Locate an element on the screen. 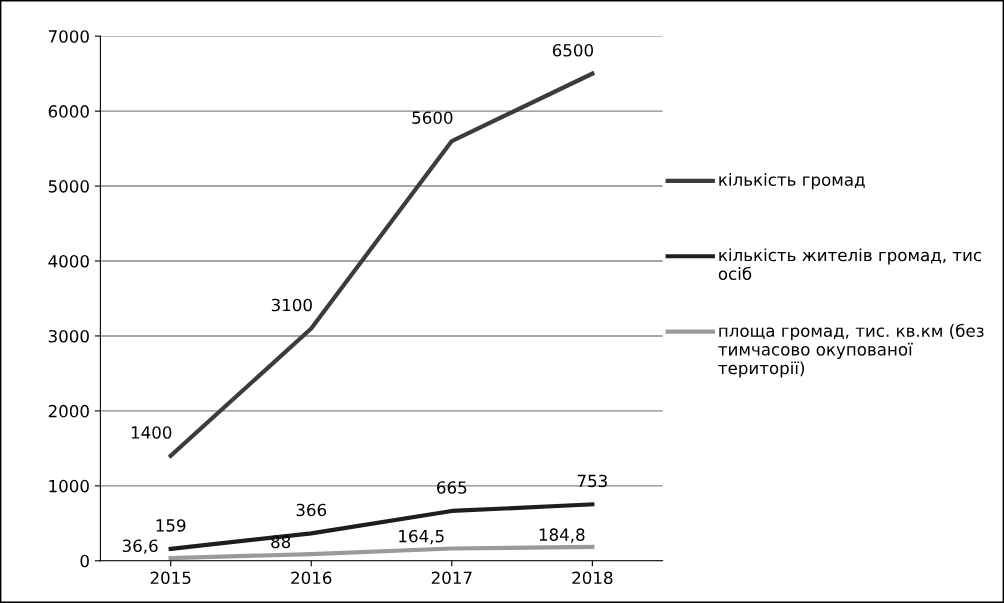 This screenshot has width=1004, height=603. x-tick-label: 2016 is located at coordinates (311, 578).